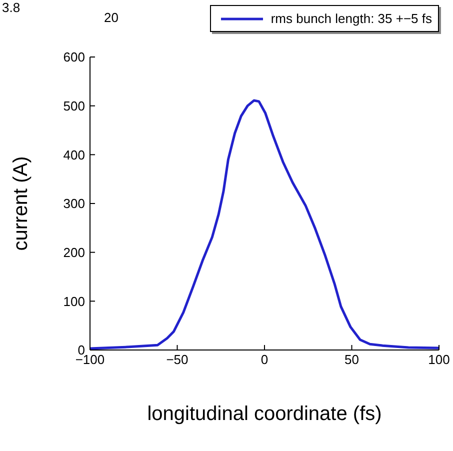 This screenshot has width=453, height=451. Describe the element at coordinates (74, 301) in the screenshot. I see `y-tick-label: 100` at that location.